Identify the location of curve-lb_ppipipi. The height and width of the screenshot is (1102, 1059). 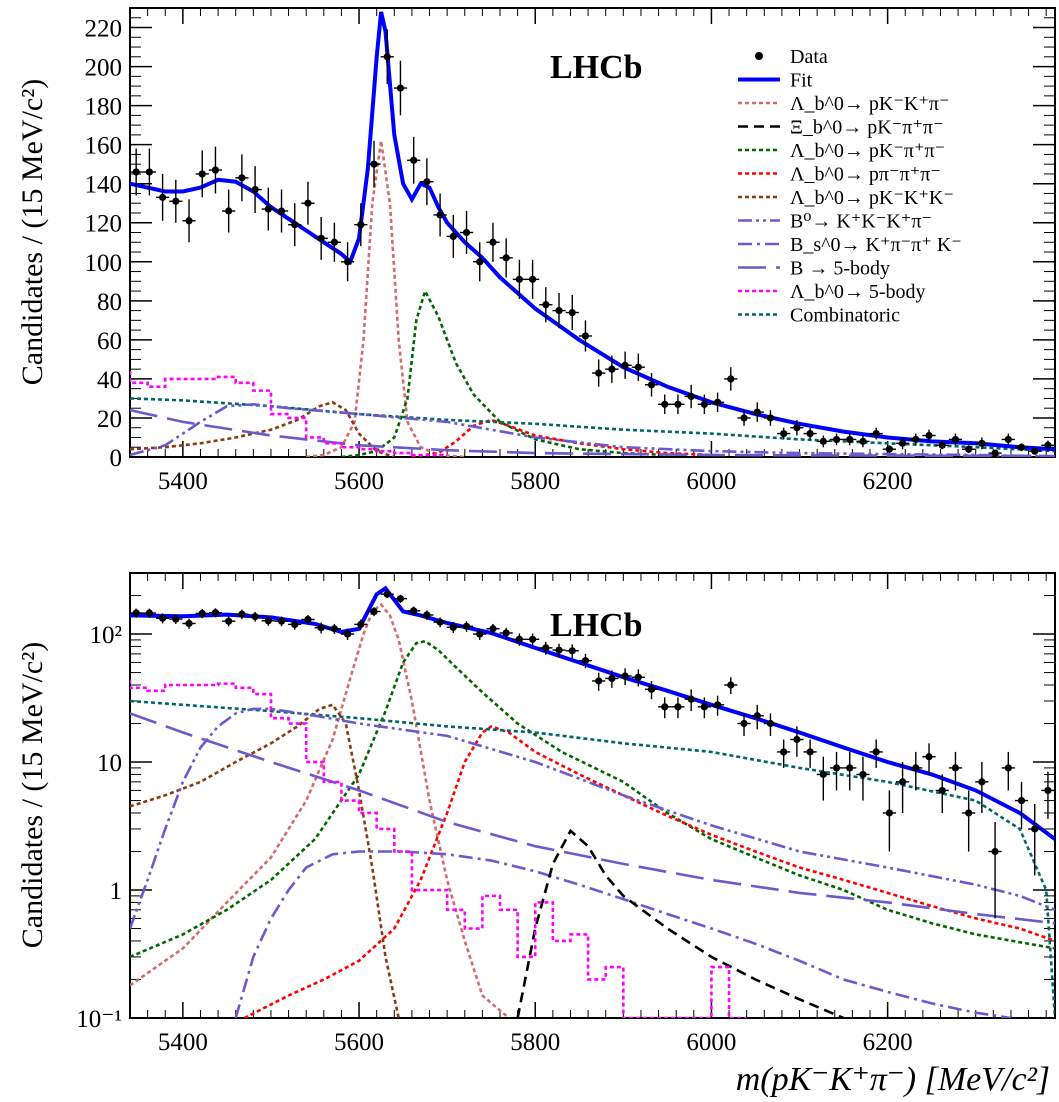
(561, 437).